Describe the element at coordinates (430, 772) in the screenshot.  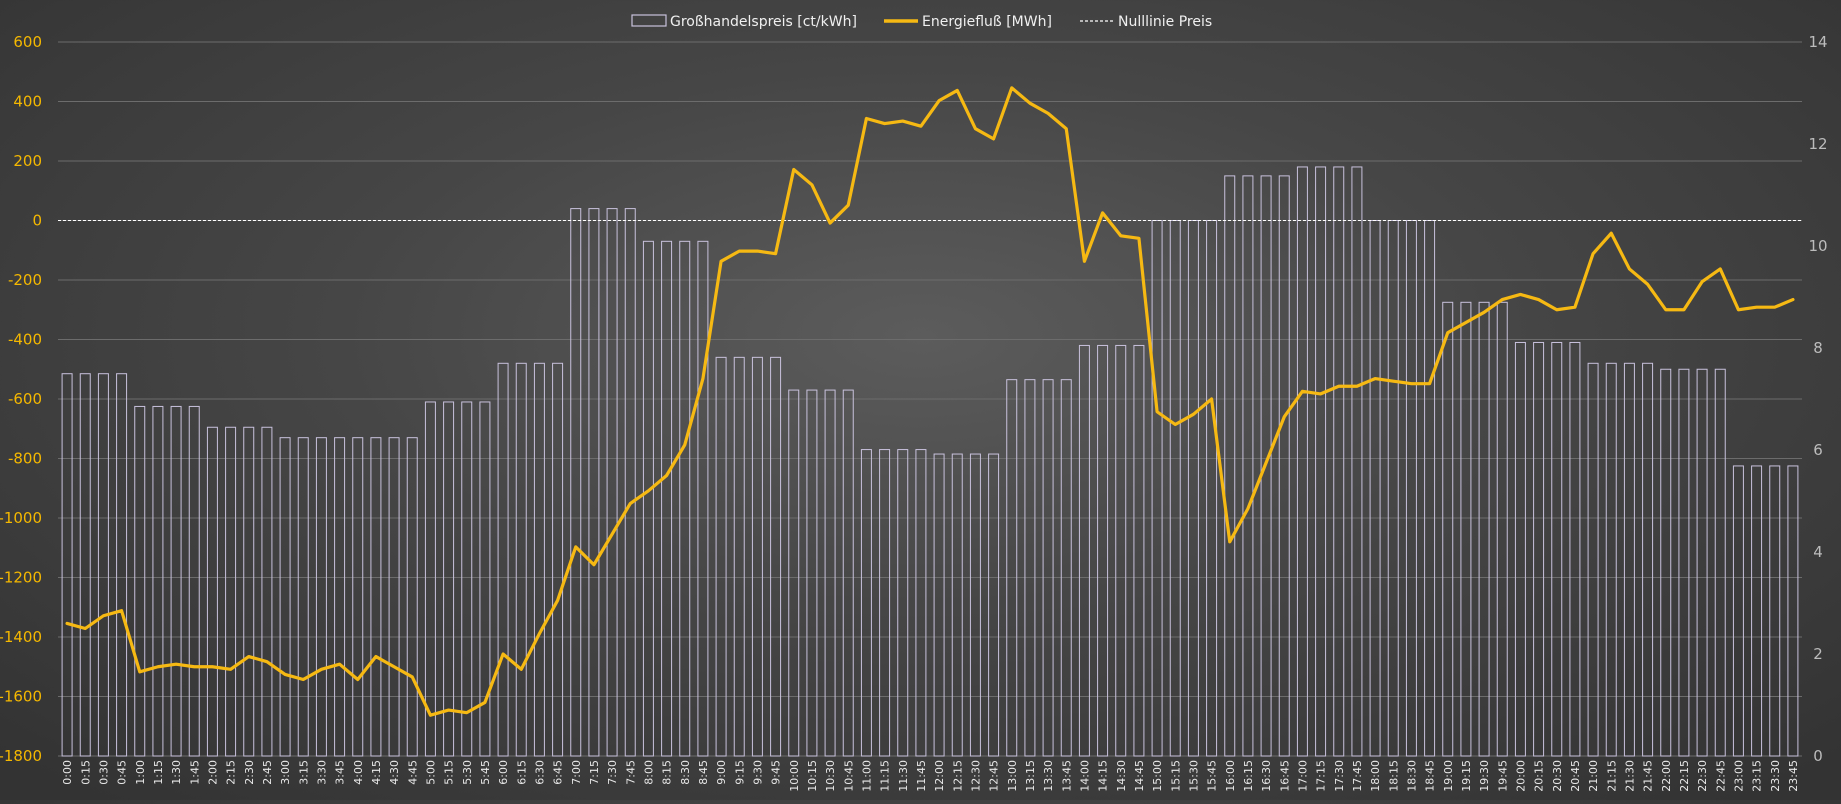
I see `x-tick-label: 5:00` at that location.